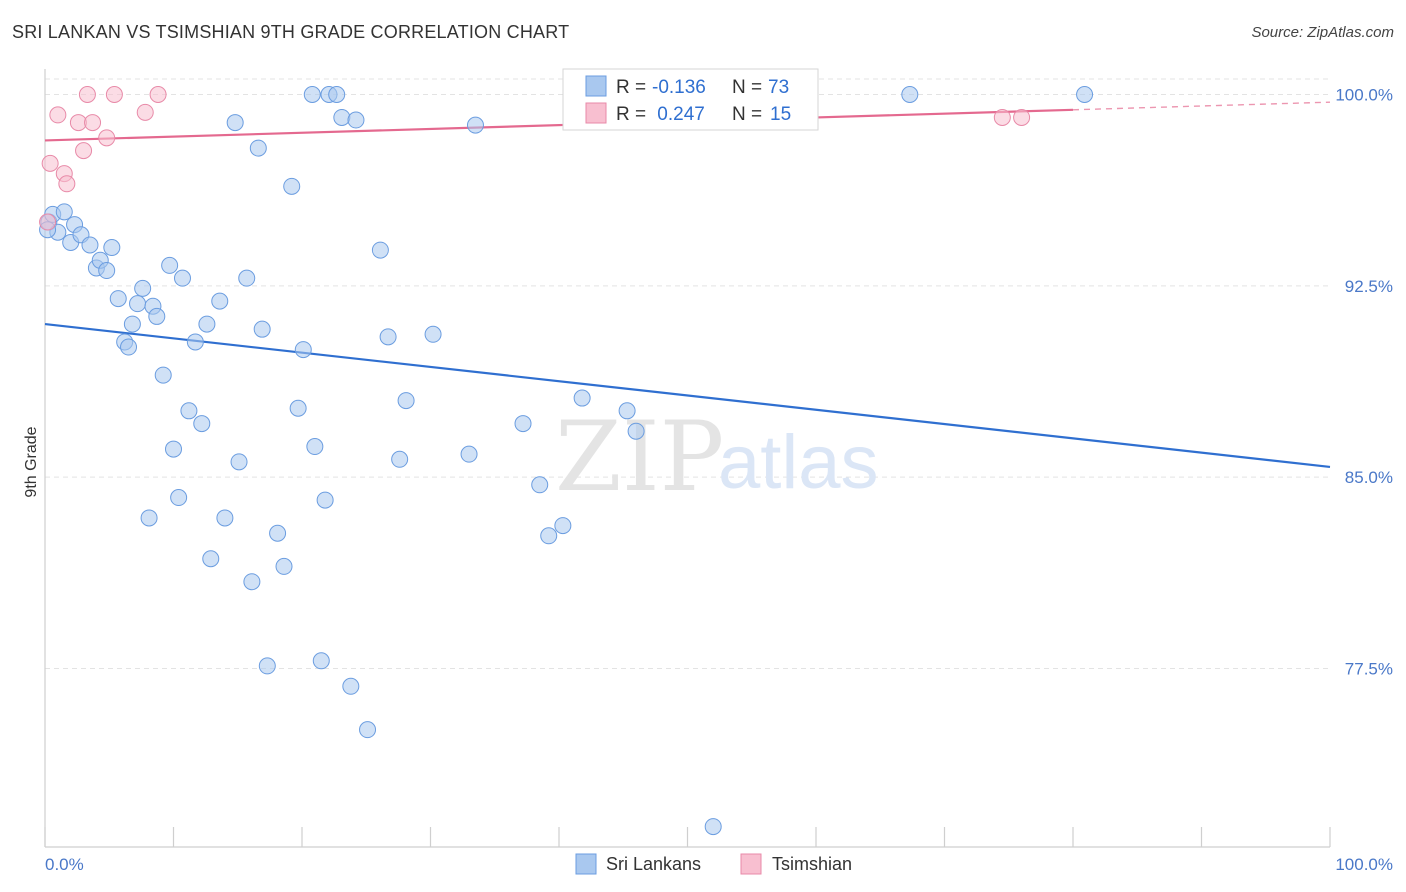 The width and height of the screenshot is (1406, 892). I want to click on legend-r-value-2: 0.247, so click(678, 114).